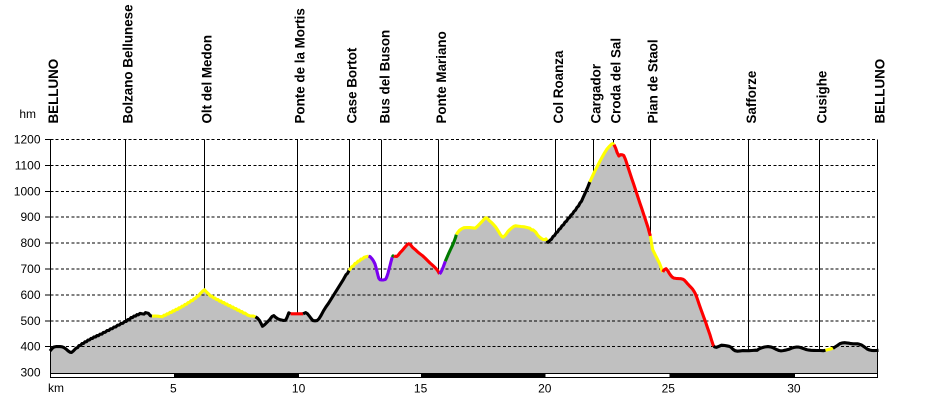 The width and height of the screenshot is (927, 405). Describe the element at coordinates (28, 165) in the screenshot. I see `svg-text: 1100` at that location.